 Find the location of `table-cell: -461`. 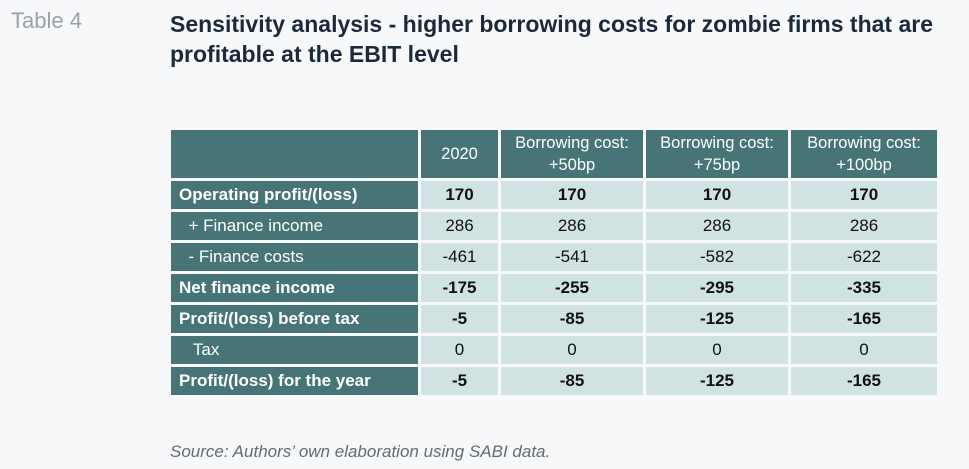

table-cell: -461 is located at coordinates (459, 257).